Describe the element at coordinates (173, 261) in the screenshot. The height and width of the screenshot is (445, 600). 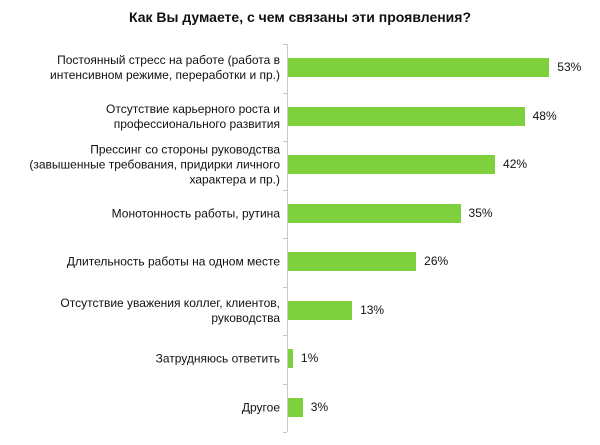
I see `category-label: Длительность работы на одном месте` at that location.